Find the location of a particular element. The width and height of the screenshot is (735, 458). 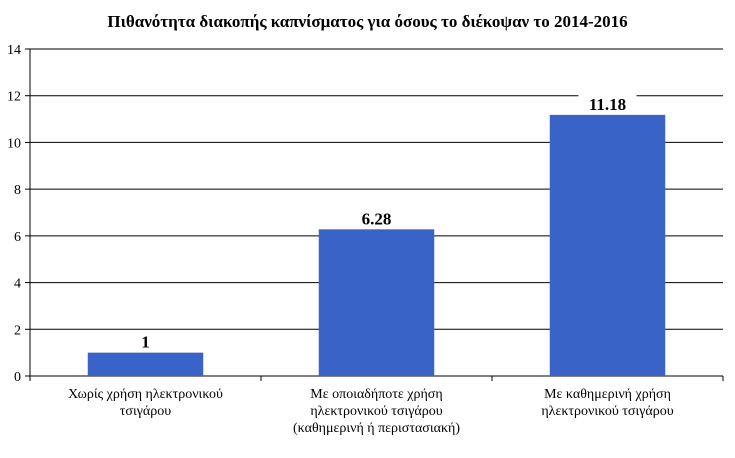

category-label: Χωρίς χρήση ηλεκτρονικού is located at coordinates (145, 394).